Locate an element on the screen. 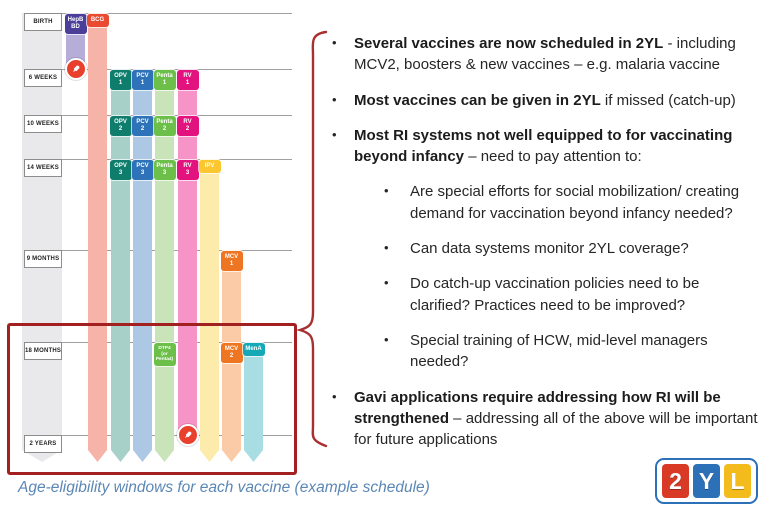  dose-badge-ipv: IPV is located at coordinates (209, 167).